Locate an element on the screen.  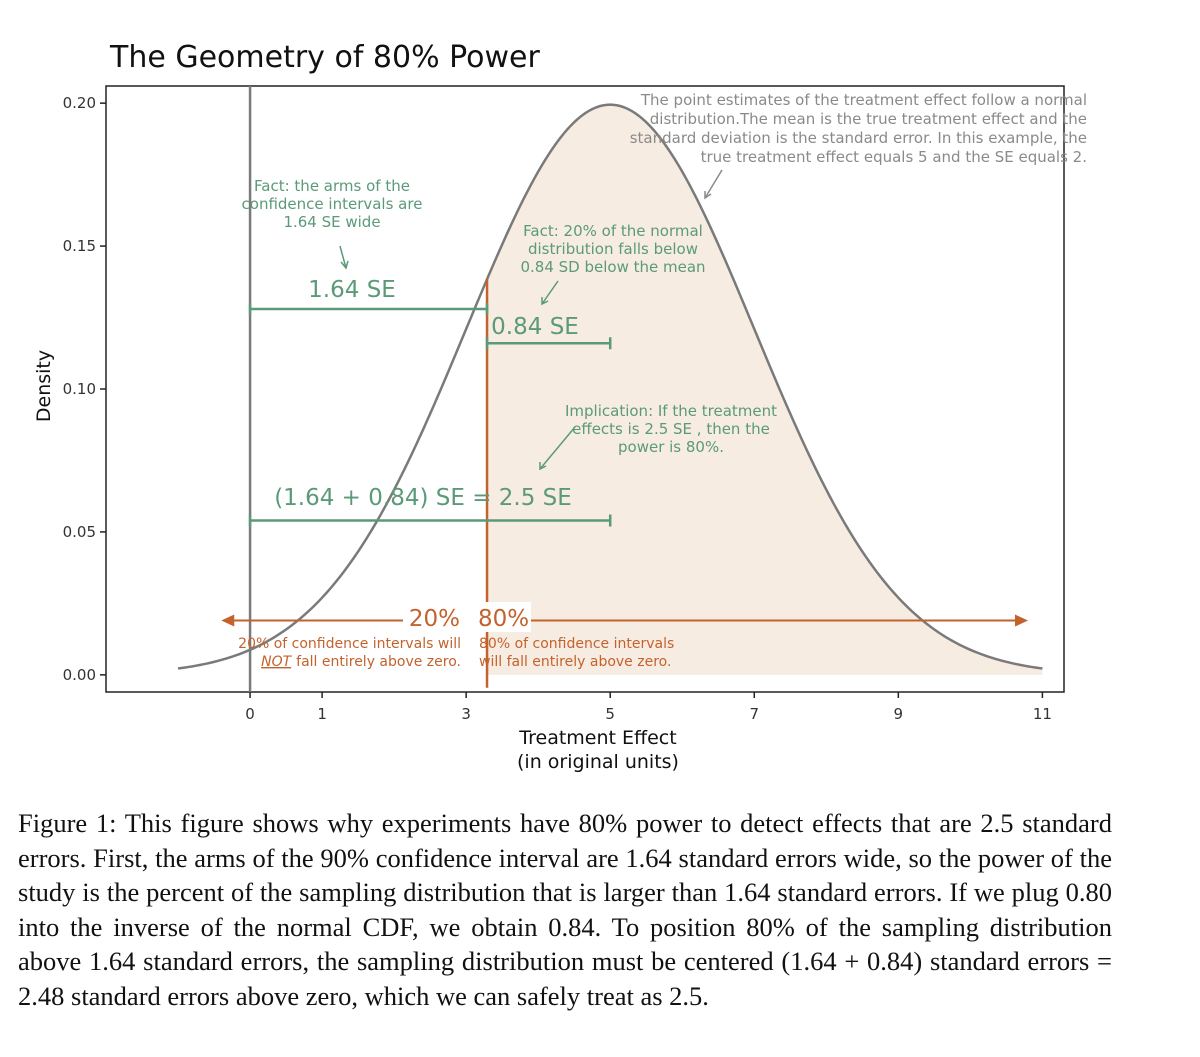
note-implication-line: effects is 2.5 SE , then the is located at coordinates (671, 429).